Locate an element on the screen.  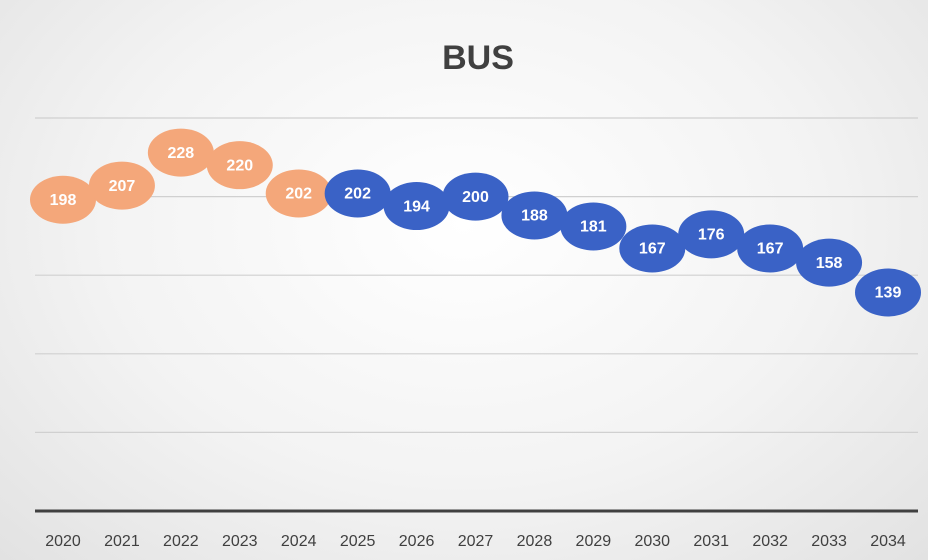
data-label: 198 is located at coordinates (63, 200).